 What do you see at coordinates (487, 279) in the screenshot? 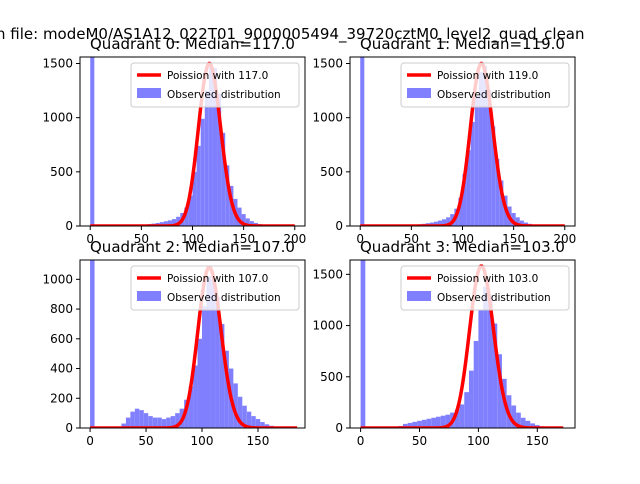
I see `legend-label-poisson: Poission with 103.0` at bounding box center [487, 279].